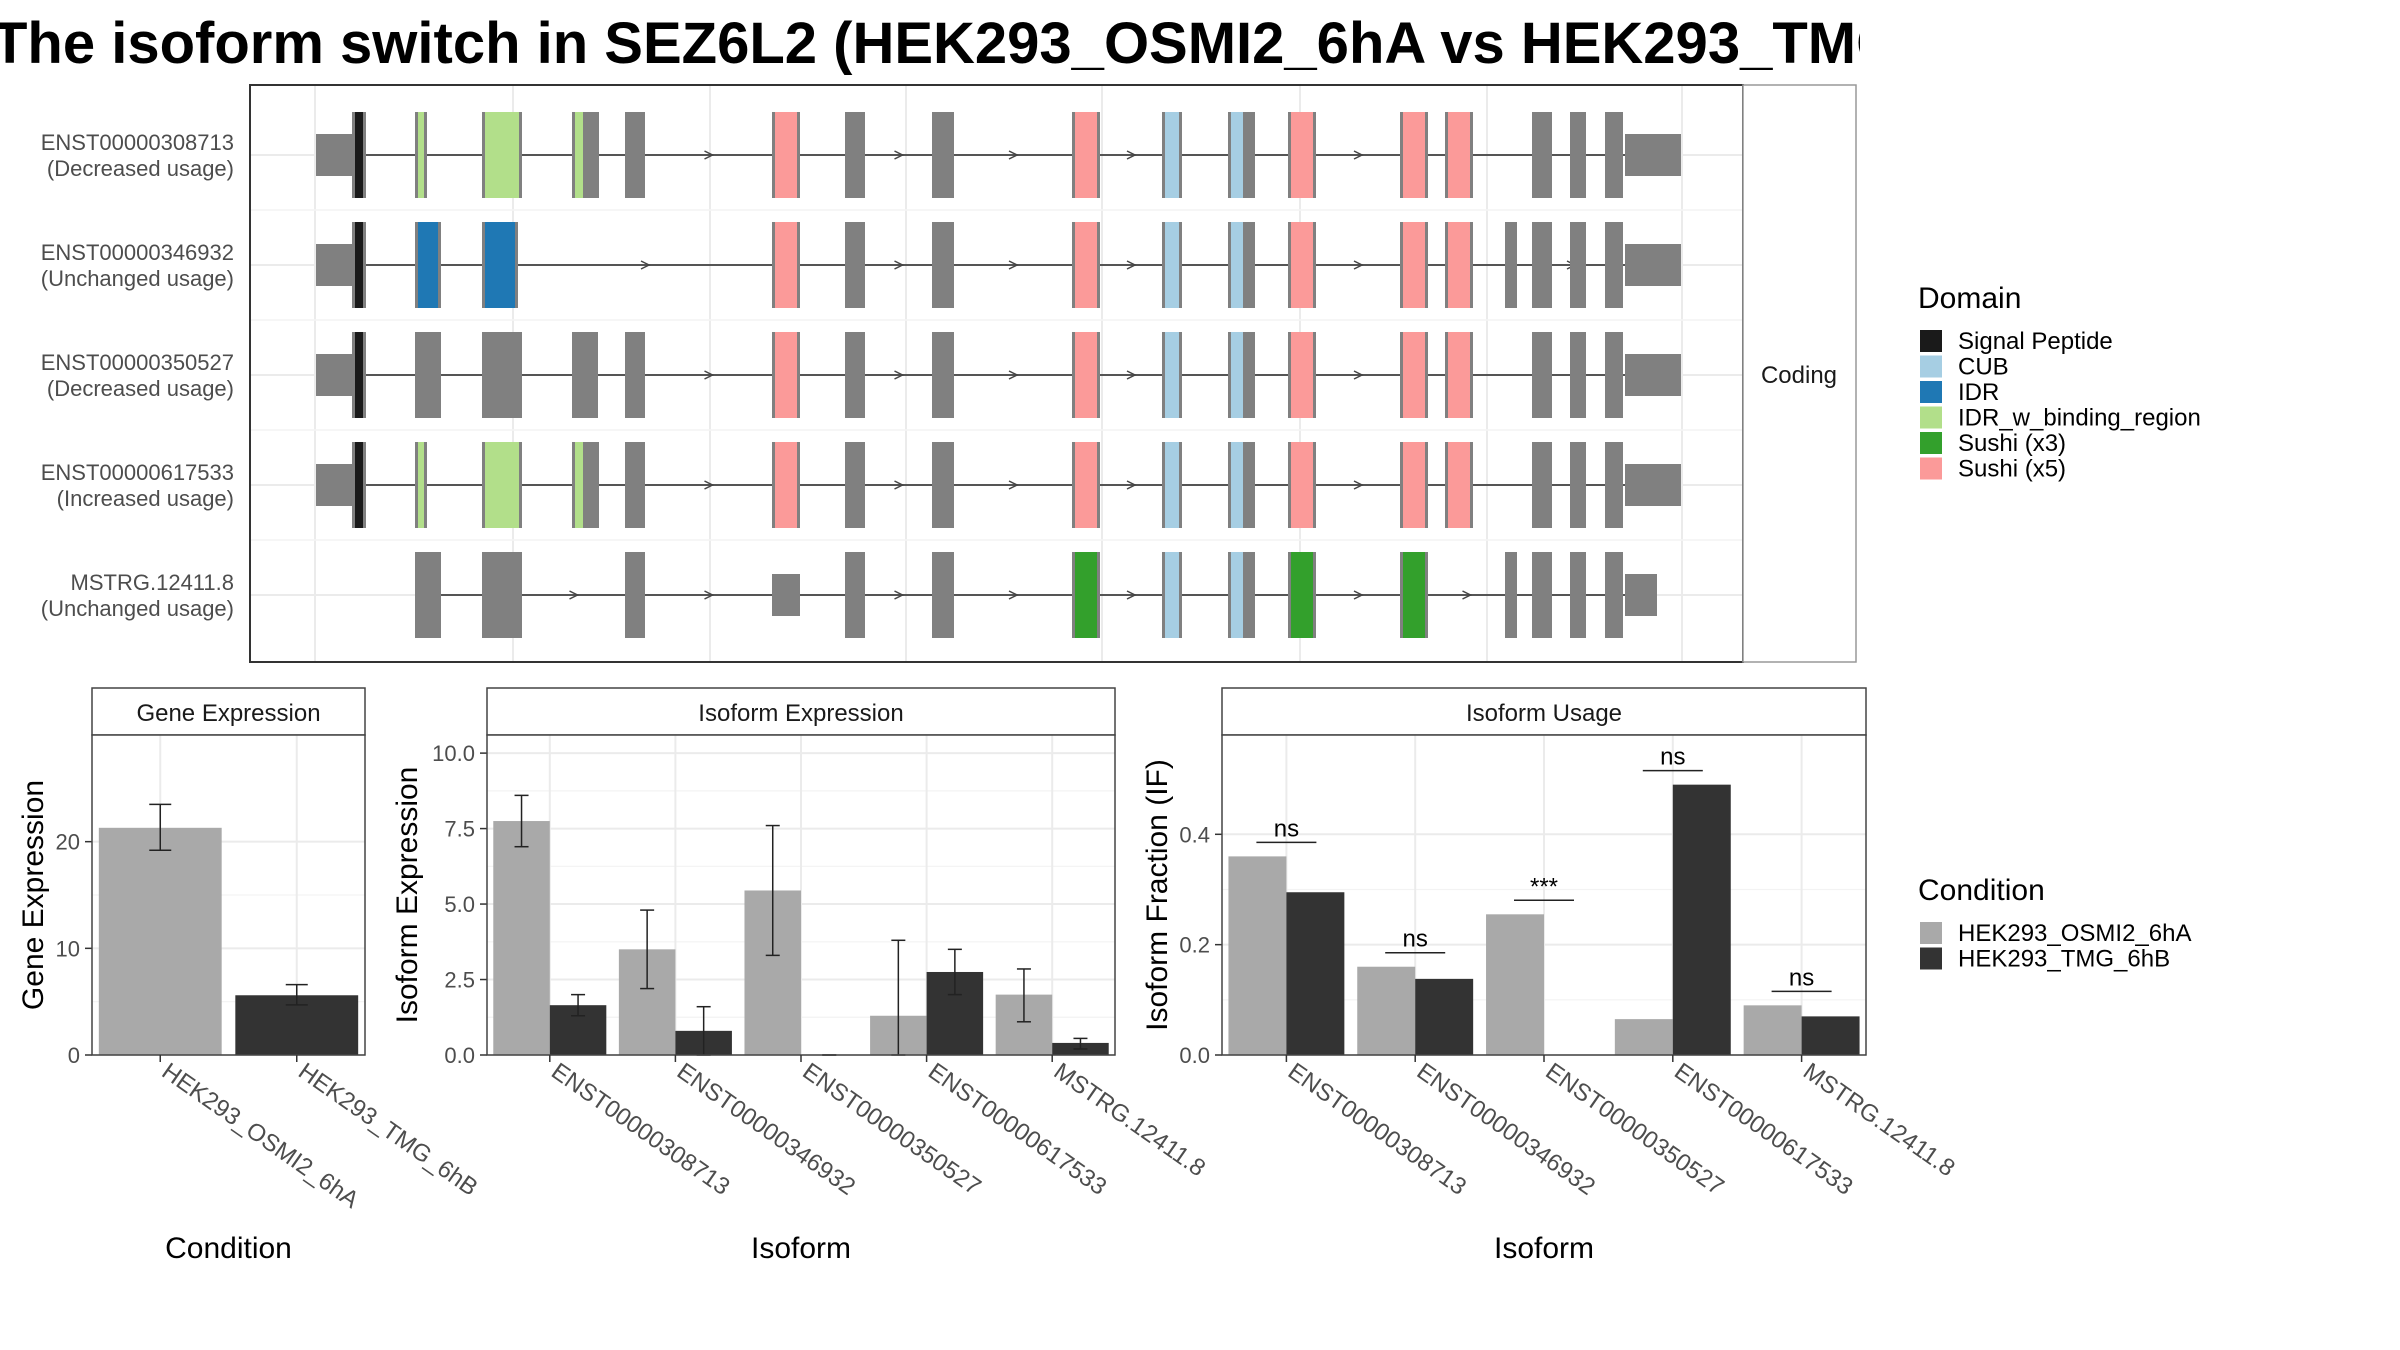 The image size is (2400, 1350). What do you see at coordinates (800, 713) in the screenshot?
I see `chart-title: Isoform Expression` at bounding box center [800, 713].